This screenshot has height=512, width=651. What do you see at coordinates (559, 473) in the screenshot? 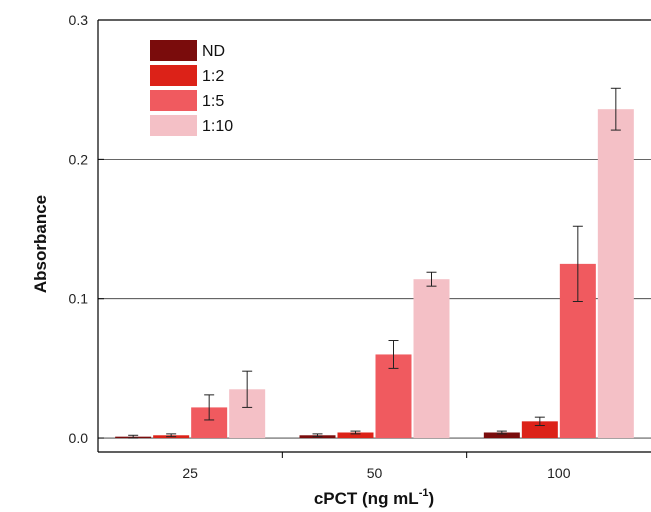
I see `x-tick-label: 100` at bounding box center [559, 473].